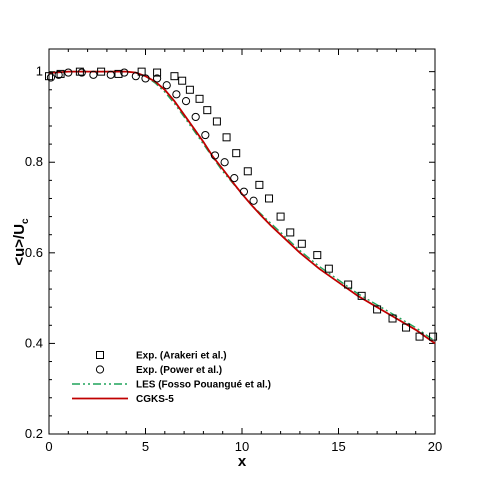  Describe the element at coordinates (34, 342) in the screenshot. I see `y-tick-label: 0.4` at that location.